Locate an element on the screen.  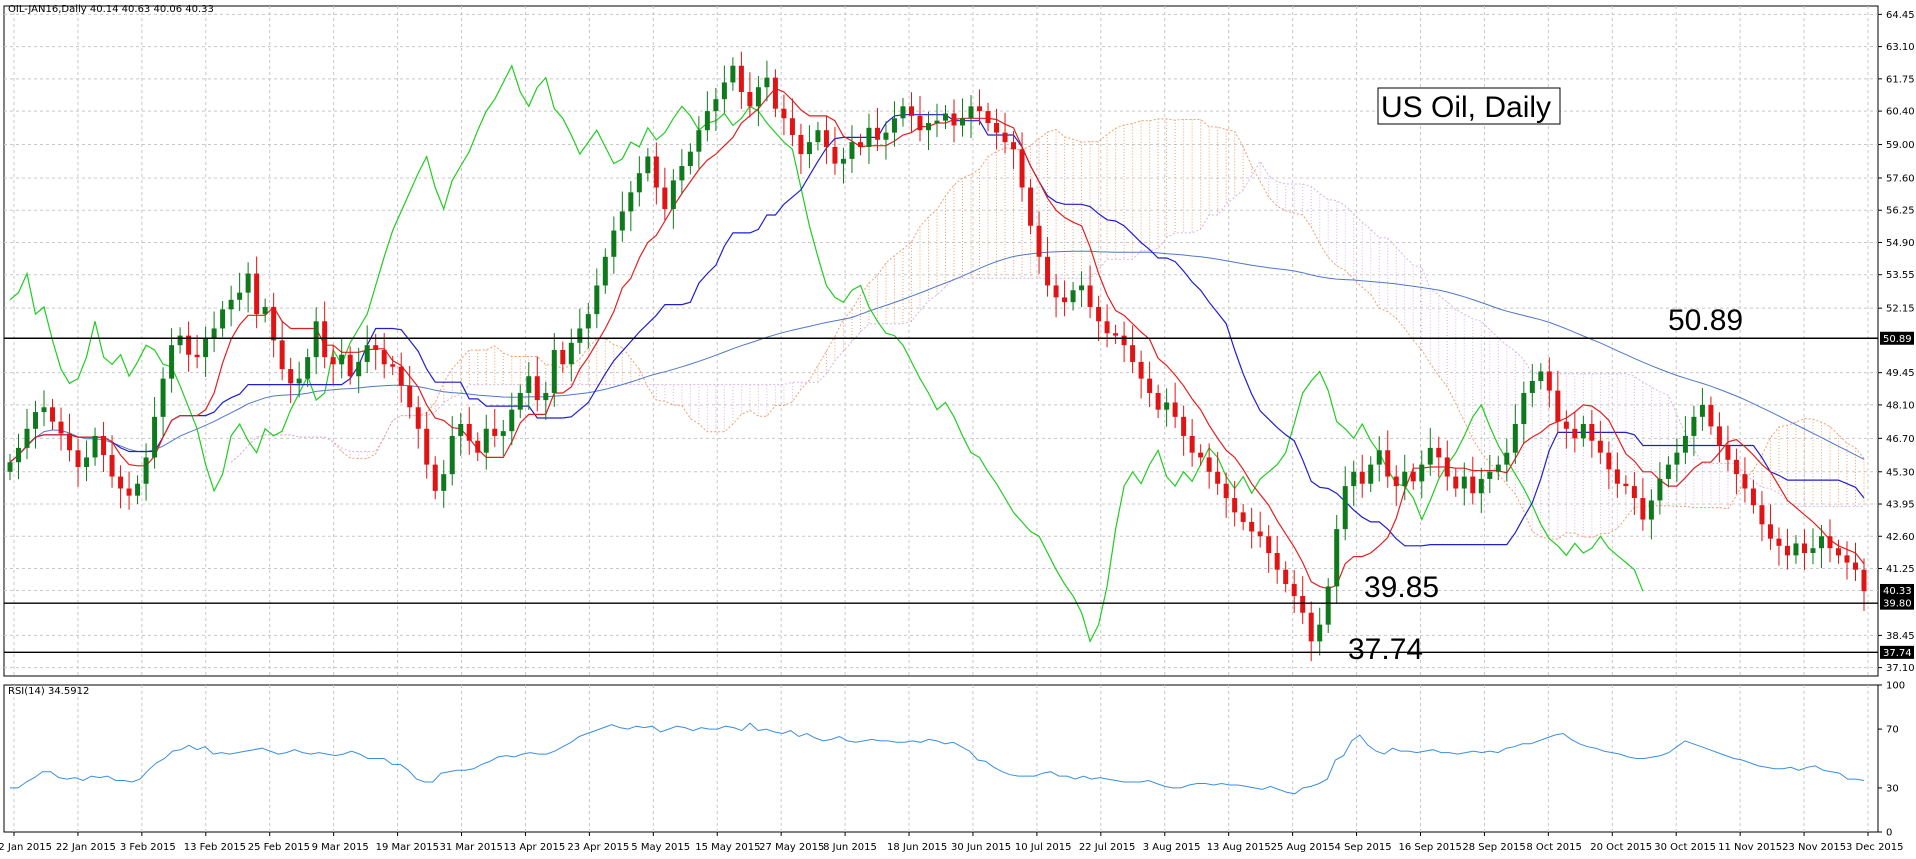
rsi-tick-label: 70 is located at coordinates (1892, 730).